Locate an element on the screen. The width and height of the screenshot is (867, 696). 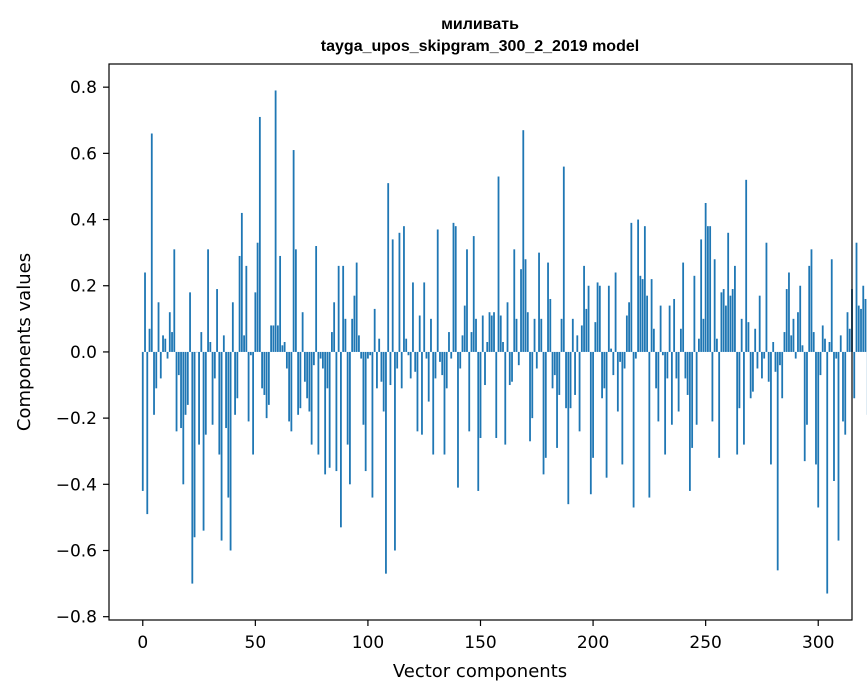
x-axis-label: Vector components is located at coordinates (480, 671).